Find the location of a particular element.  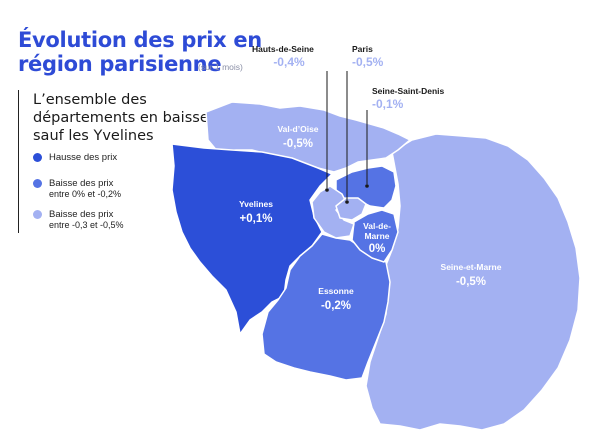

leader-dot-seine-saint-denis is located at coordinates (367, 186).